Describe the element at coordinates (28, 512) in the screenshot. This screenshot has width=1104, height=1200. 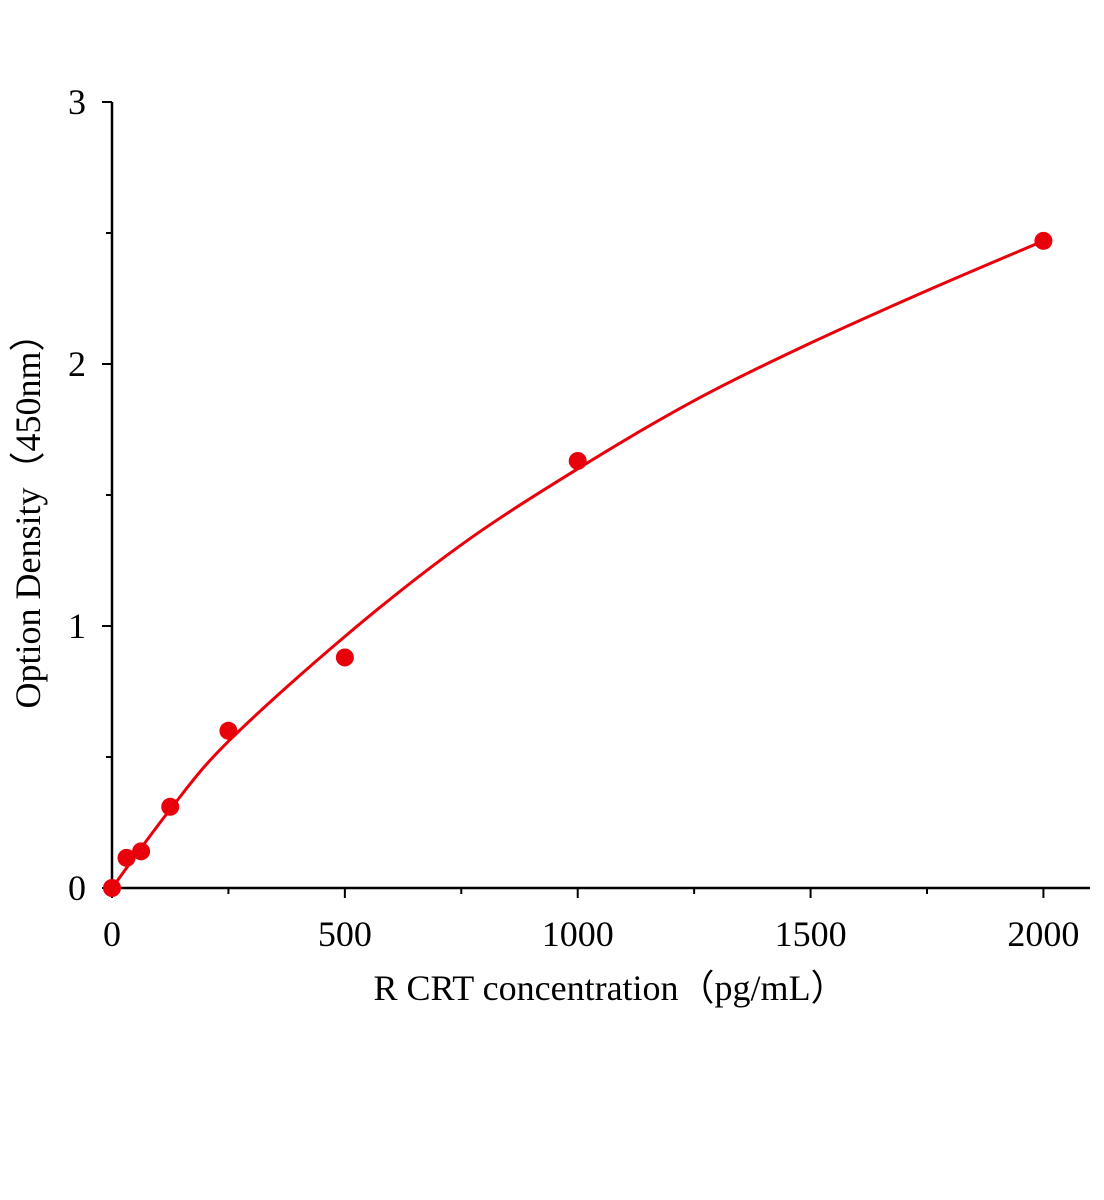
I see `y-axis-title: Option Density（450nm）` at that location.